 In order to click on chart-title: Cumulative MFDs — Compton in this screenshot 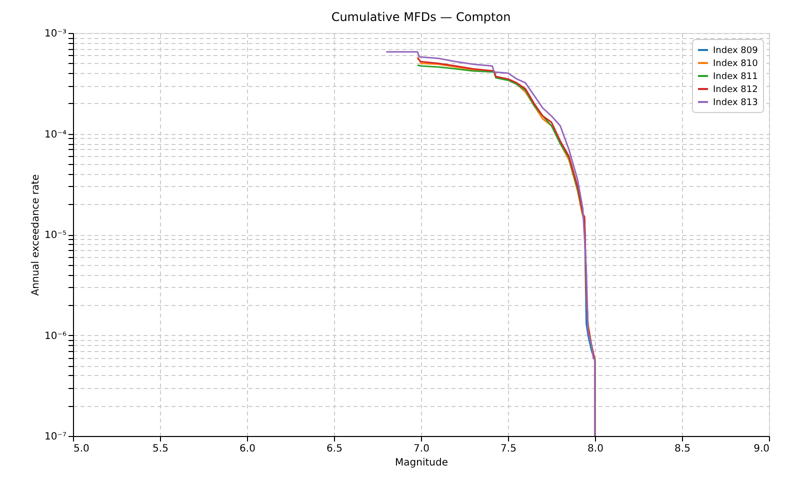, I will do `click(421, 17)`.